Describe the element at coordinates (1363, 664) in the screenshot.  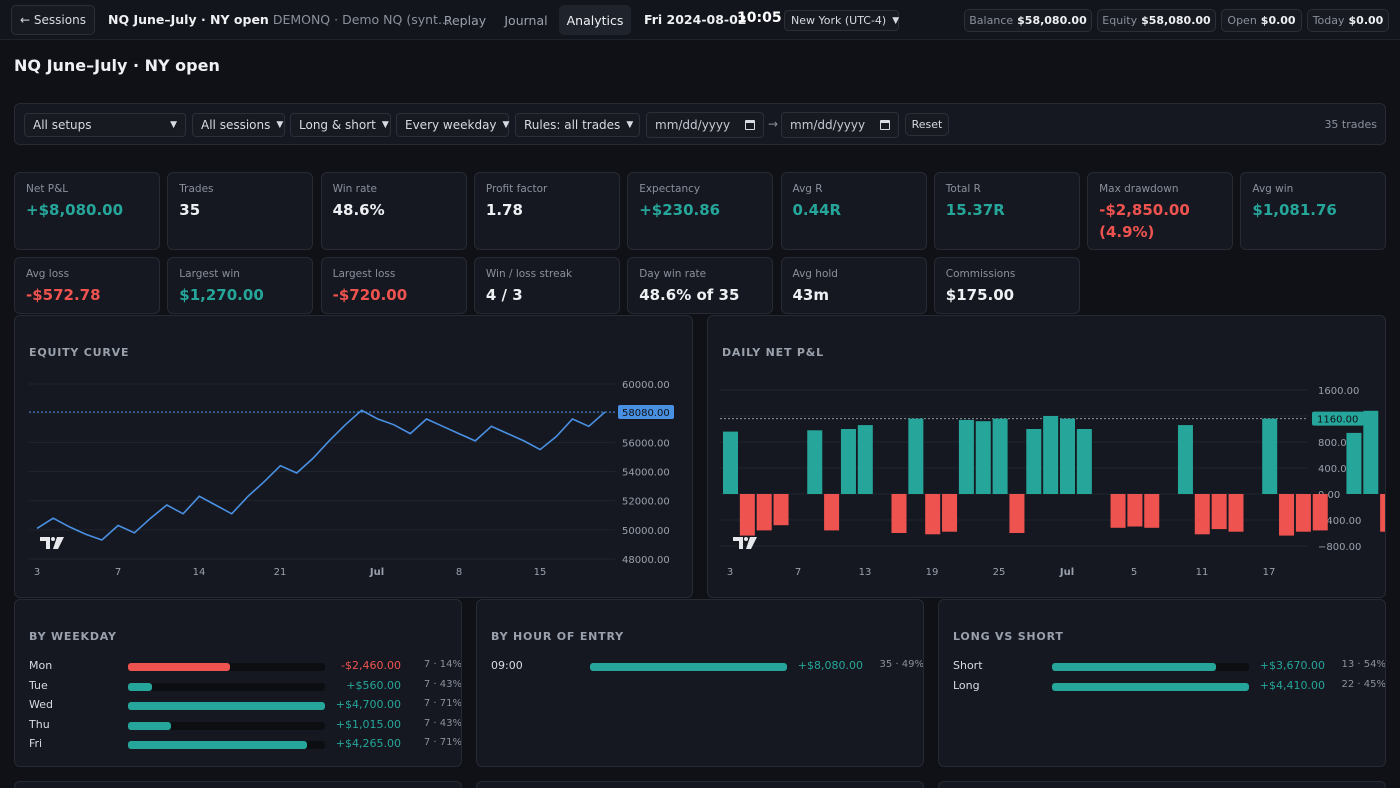
I see `breakdown-count: 13 · 54%` at that location.